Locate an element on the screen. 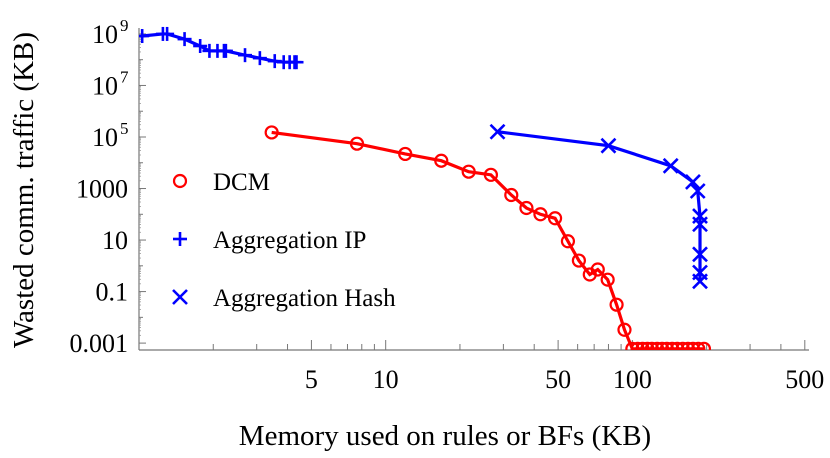 This screenshot has height=458, width=830. x-tick-label: 50 is located at coordinates (558, 379).